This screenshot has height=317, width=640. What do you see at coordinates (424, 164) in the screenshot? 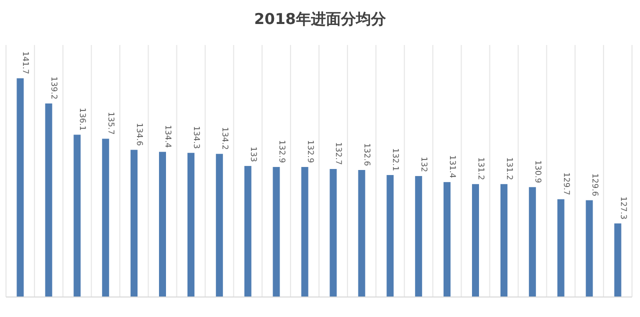
I see `data-label: 132` at bounding box center [424, 164].